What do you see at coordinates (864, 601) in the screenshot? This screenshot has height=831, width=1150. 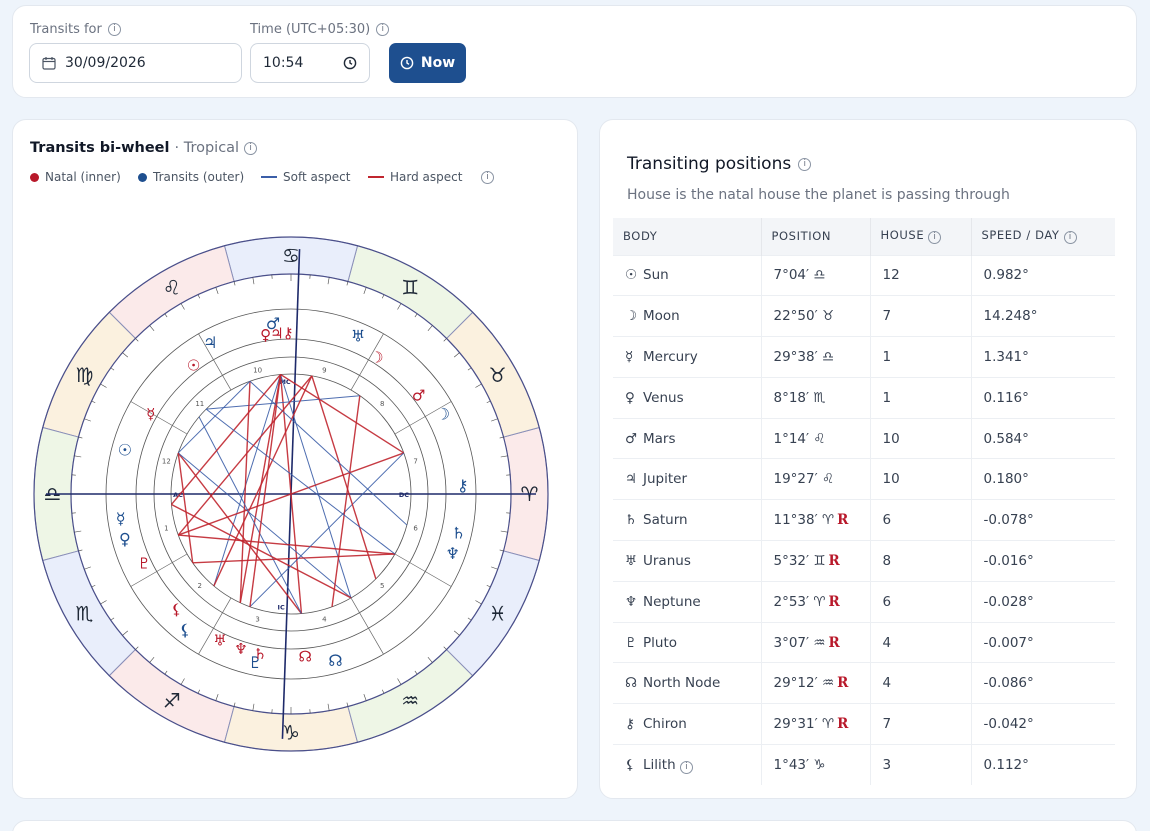 I see `table-row: ♆ Neptune 2°53′ ♈ R 6 -0.028°` at bounding box center [864, 601].